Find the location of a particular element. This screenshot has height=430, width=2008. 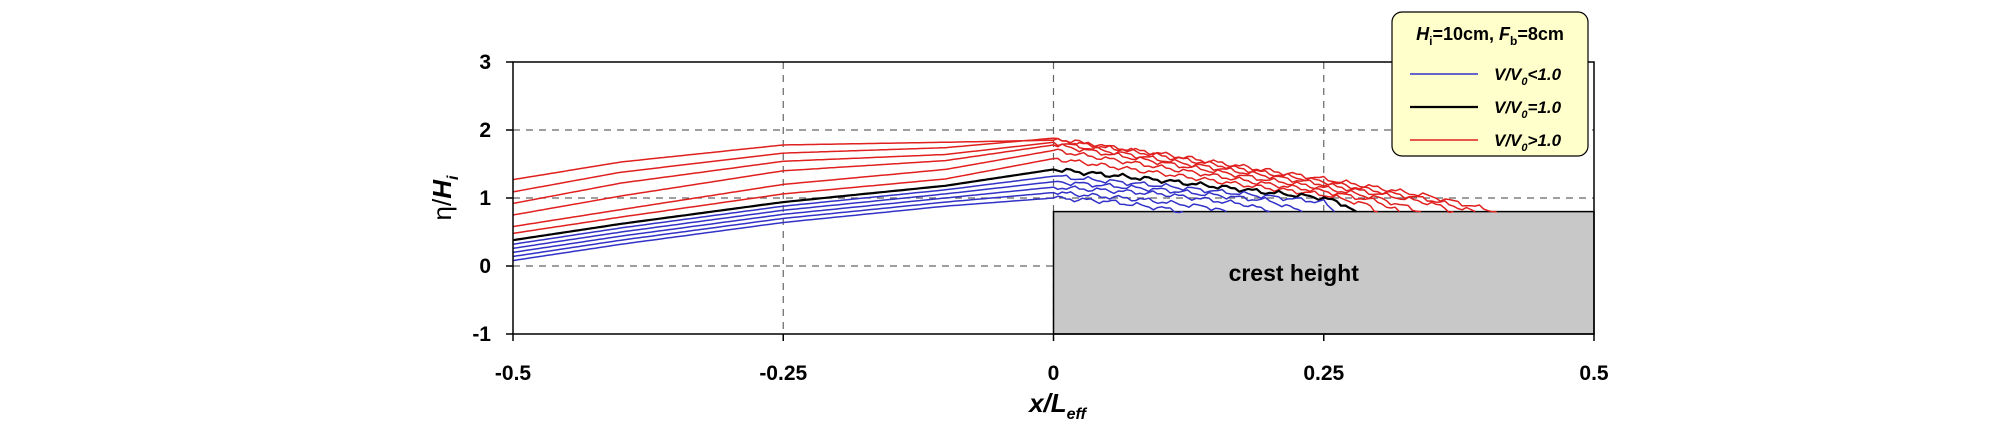

x-tick-label: 0 is located at coordinates (1054, 373).